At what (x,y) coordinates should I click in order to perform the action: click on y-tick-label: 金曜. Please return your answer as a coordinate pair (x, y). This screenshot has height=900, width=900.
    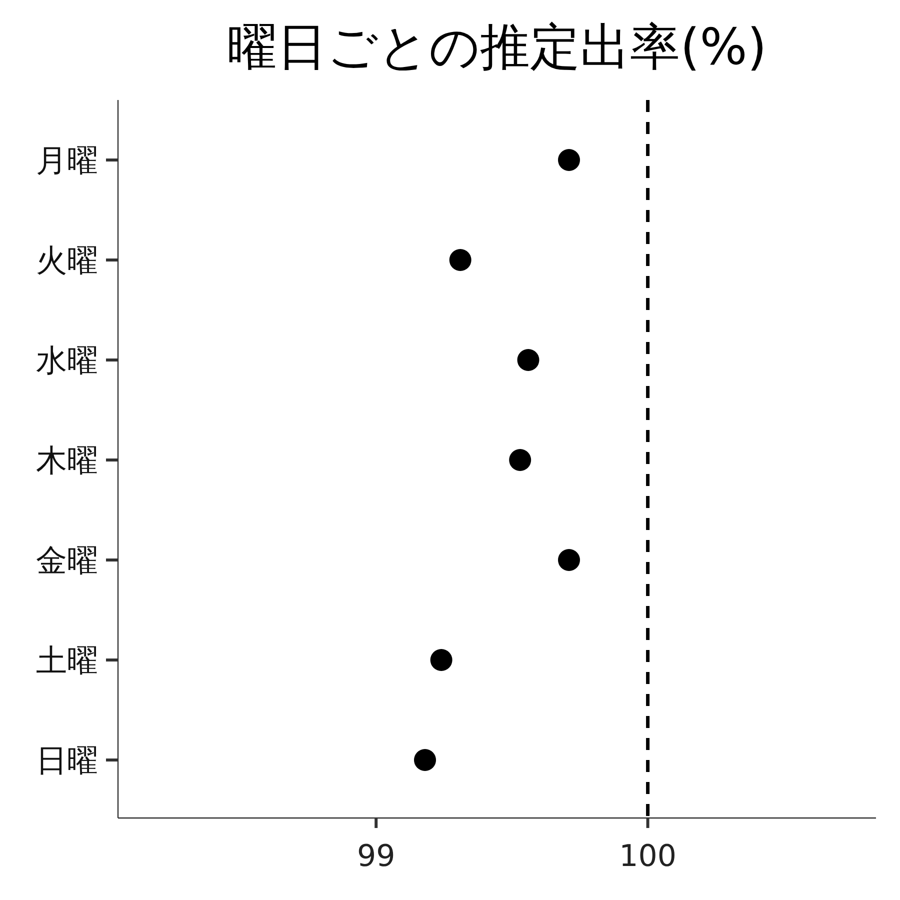
    Looking at the image, I should click on (67, 561).